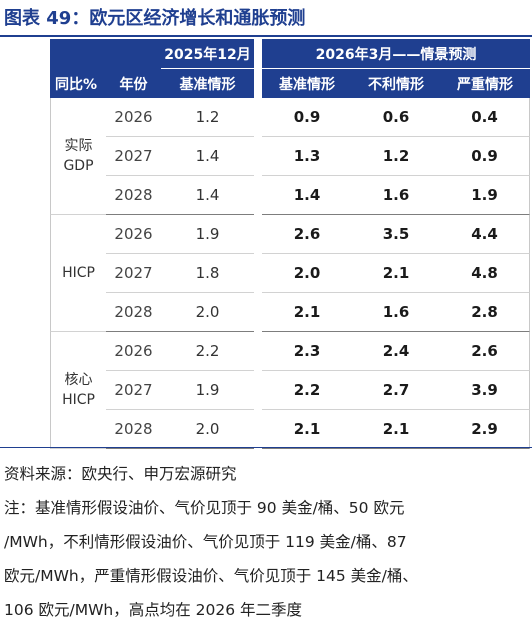  Describe the element at coordinates (485, 390) in the screenshot. I see `cell-mar-severe: 3.9` at that location.